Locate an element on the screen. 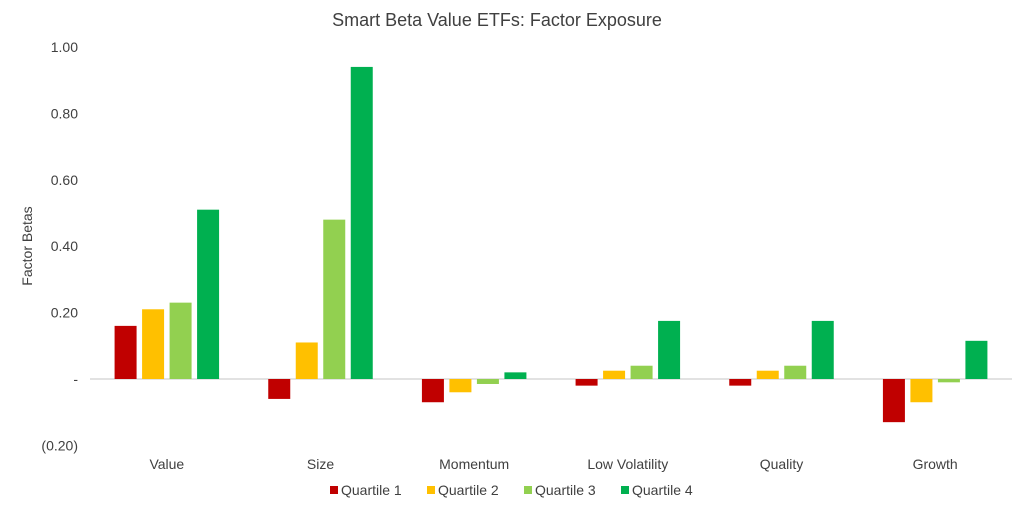 This screenshot has width=1024, height=512. y-axis-label: Factor Betas is located at coordinates (27, 245).